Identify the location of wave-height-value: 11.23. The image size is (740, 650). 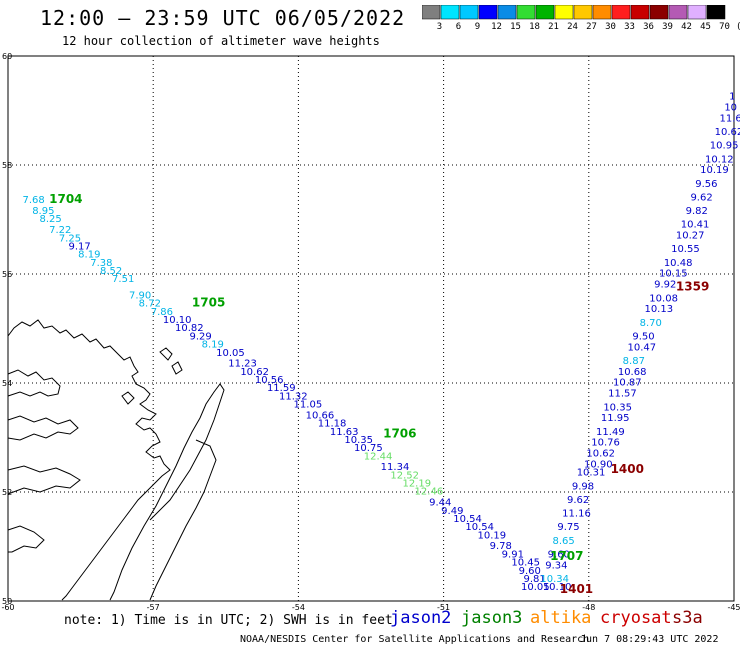
(242, 364).